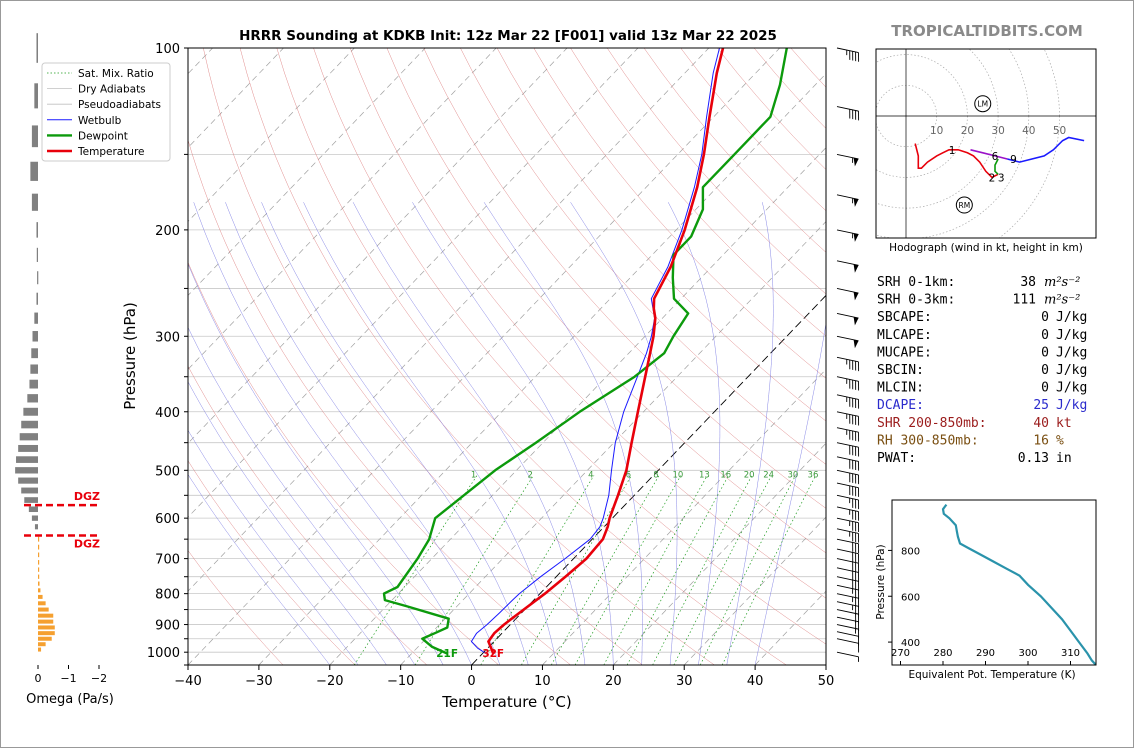 This screenshot has width=1134, height=748. What do you see at coordinates (900, 653) in the screenshot?
I see `theta-e-x-tick-label: 270` at bounding box center [900, 653].